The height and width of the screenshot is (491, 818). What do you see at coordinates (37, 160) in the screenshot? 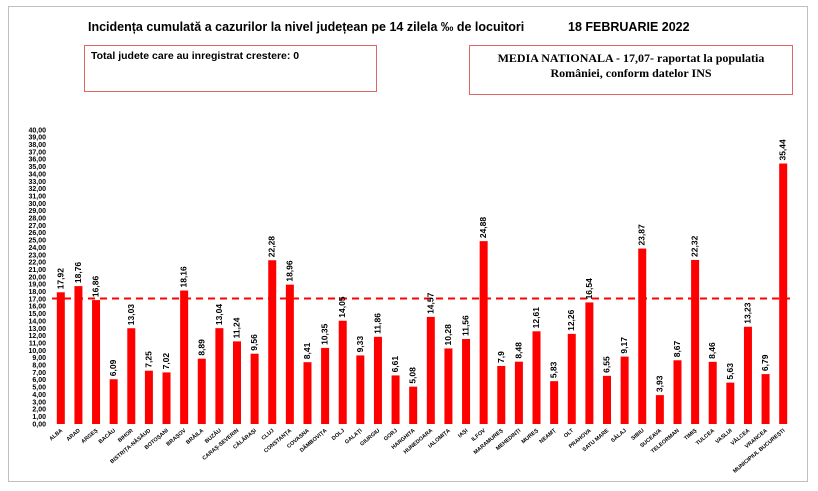
I see `y-tick-label: 36,00` at bounding box center [37, 160].